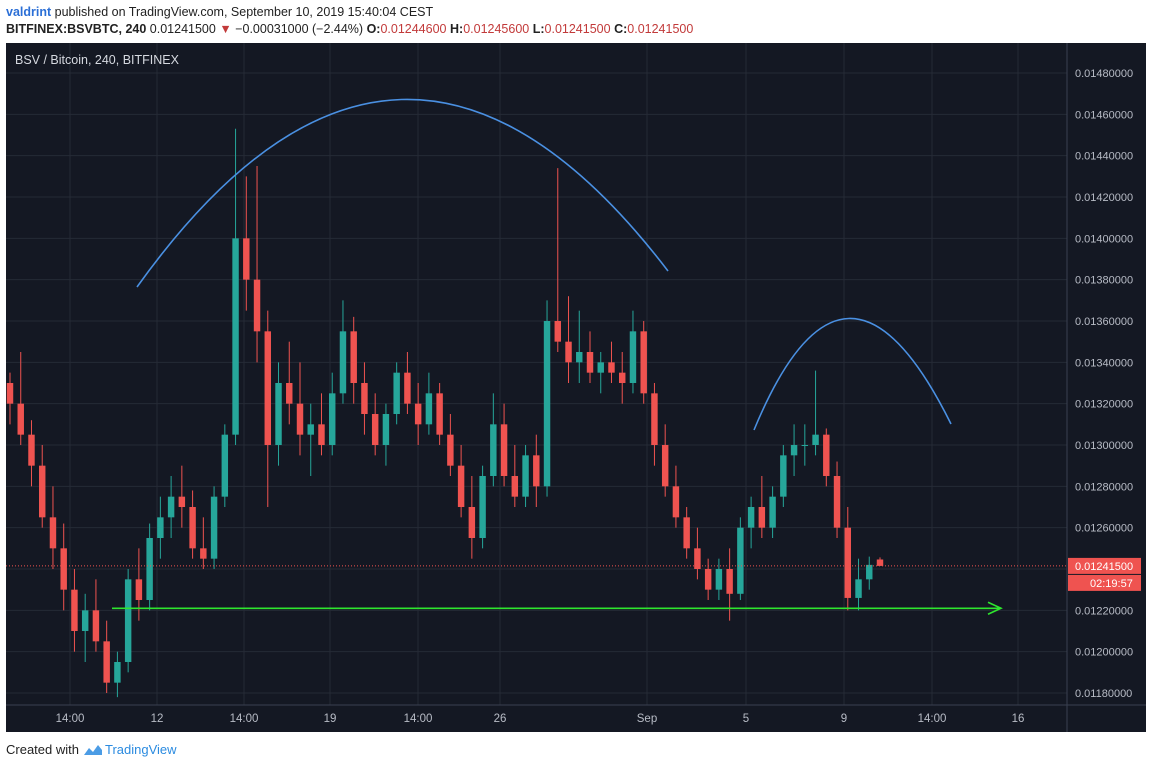 Image resolution: width=1153 pixels, height=768 pixels. I want to click on author-name: valdrint, so click(29, 12).